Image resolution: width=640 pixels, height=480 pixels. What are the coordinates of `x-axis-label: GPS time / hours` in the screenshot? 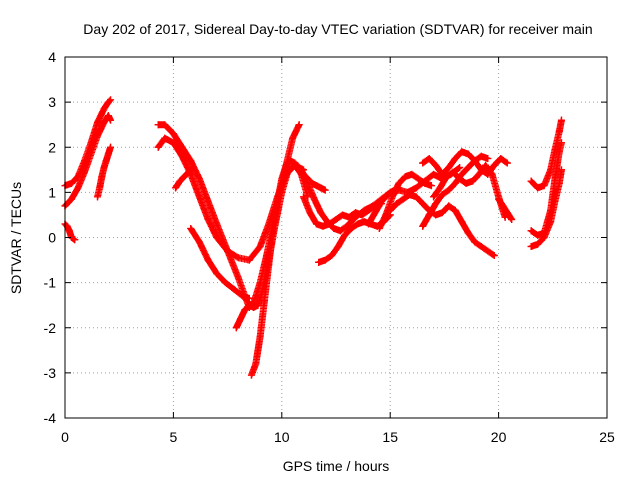 It's located at (336, 466).